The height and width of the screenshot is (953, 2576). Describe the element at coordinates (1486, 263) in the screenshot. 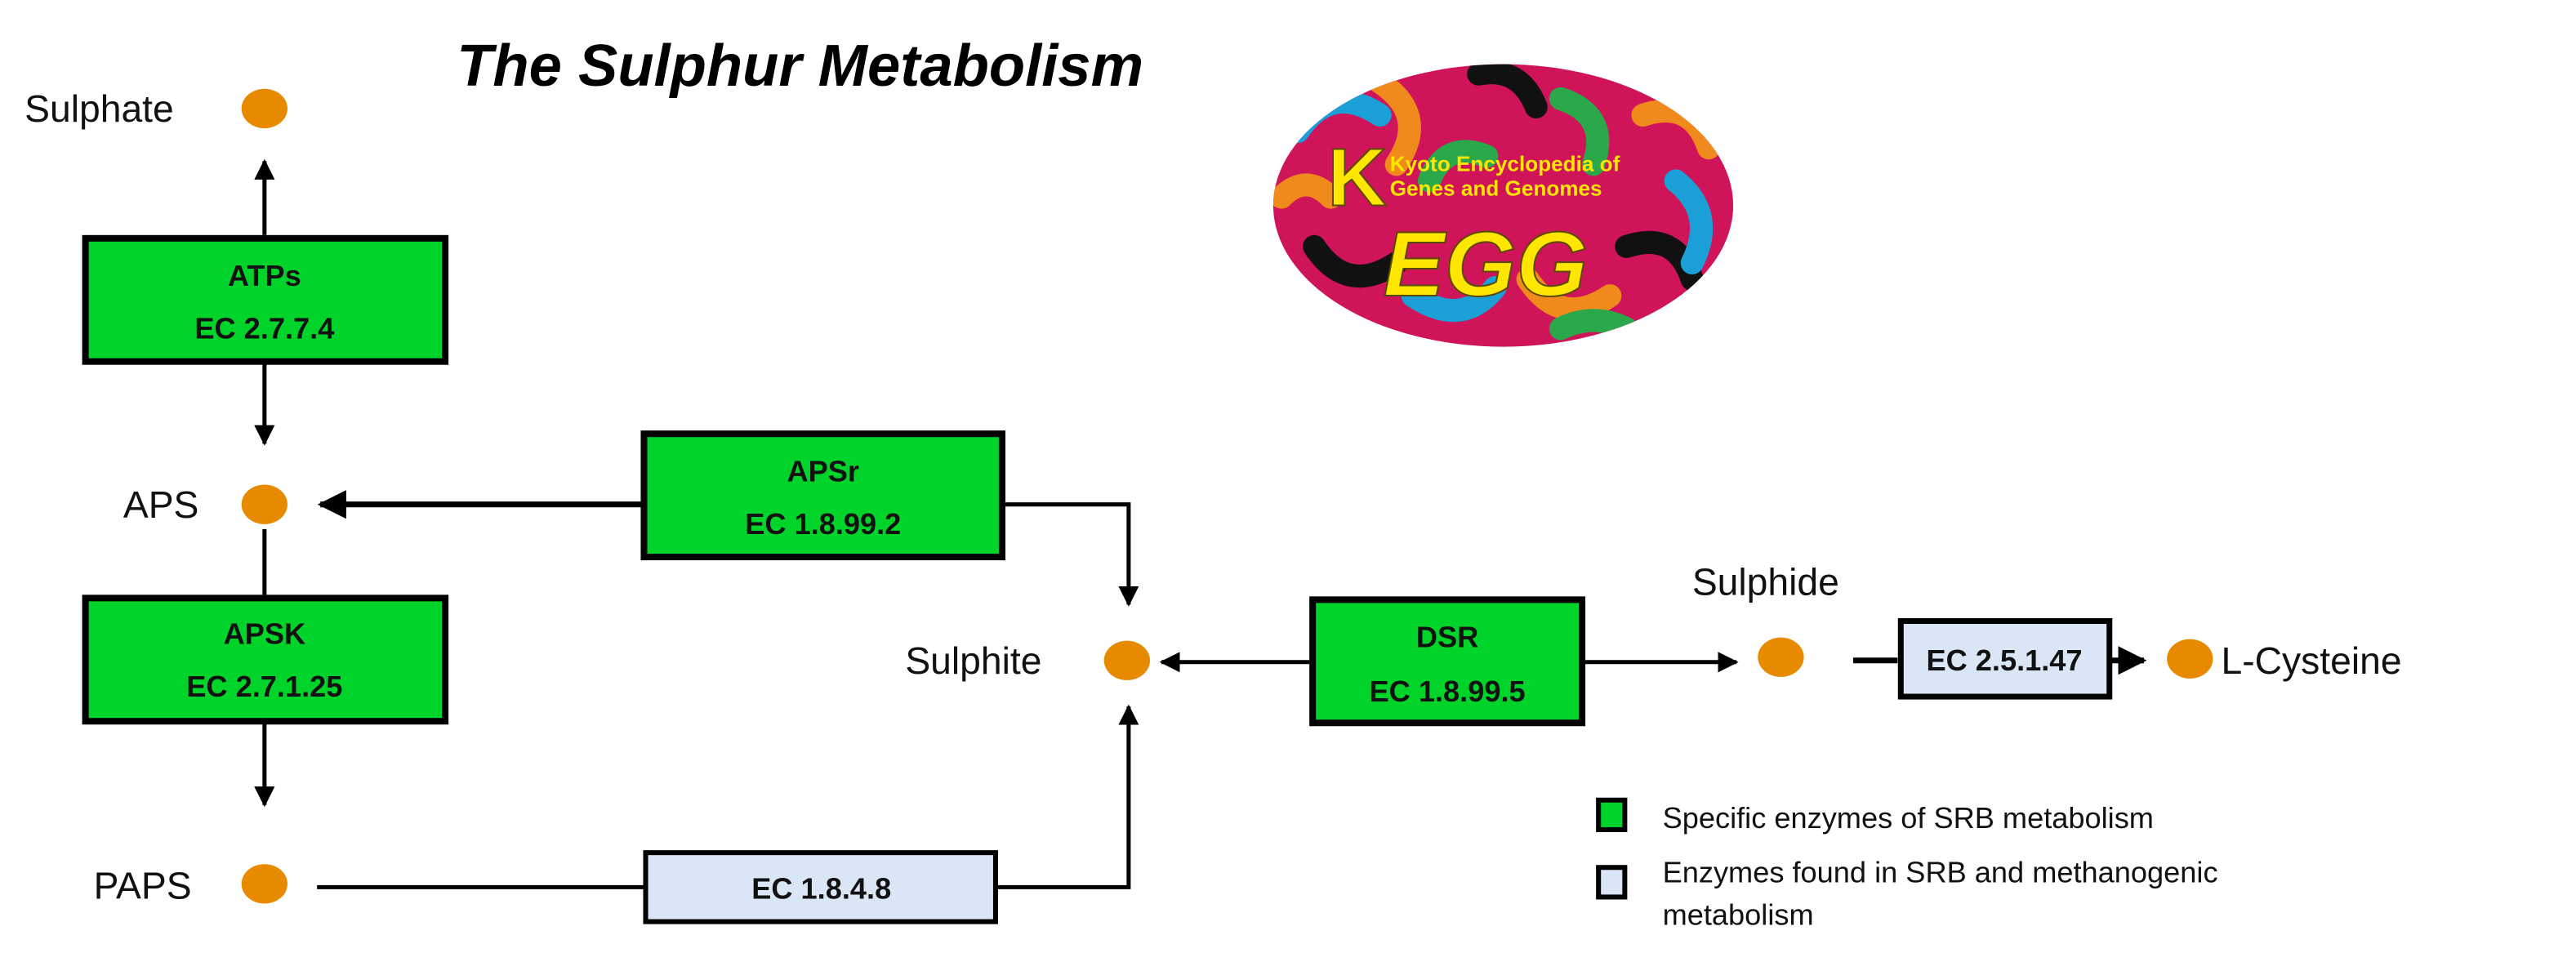

I see `kegg-logo-egg: EGG` at that location.